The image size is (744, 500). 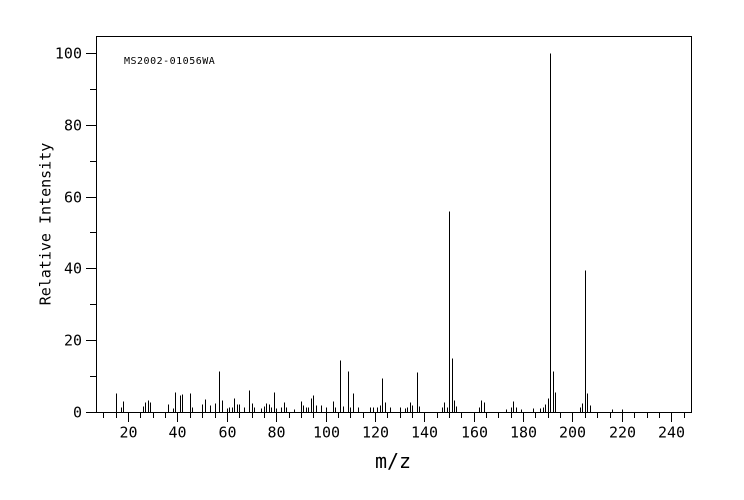 What do you see at coordinates (128, 433) in the screenshot?
I see `x-tick-label: 20` at bounding box center [128, 433].